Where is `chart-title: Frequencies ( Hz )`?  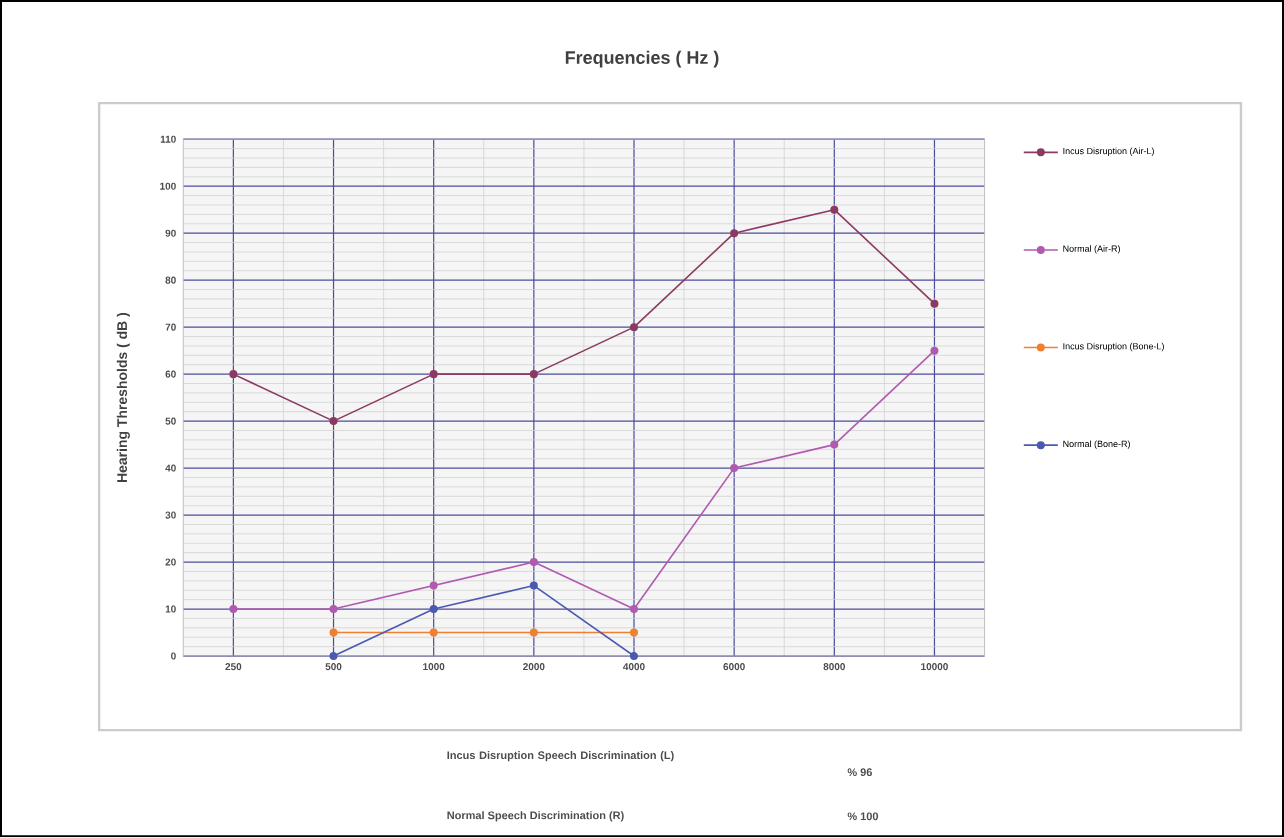 chart-title: Frequencies ( Hz ) is located at coordinates (642, 59).